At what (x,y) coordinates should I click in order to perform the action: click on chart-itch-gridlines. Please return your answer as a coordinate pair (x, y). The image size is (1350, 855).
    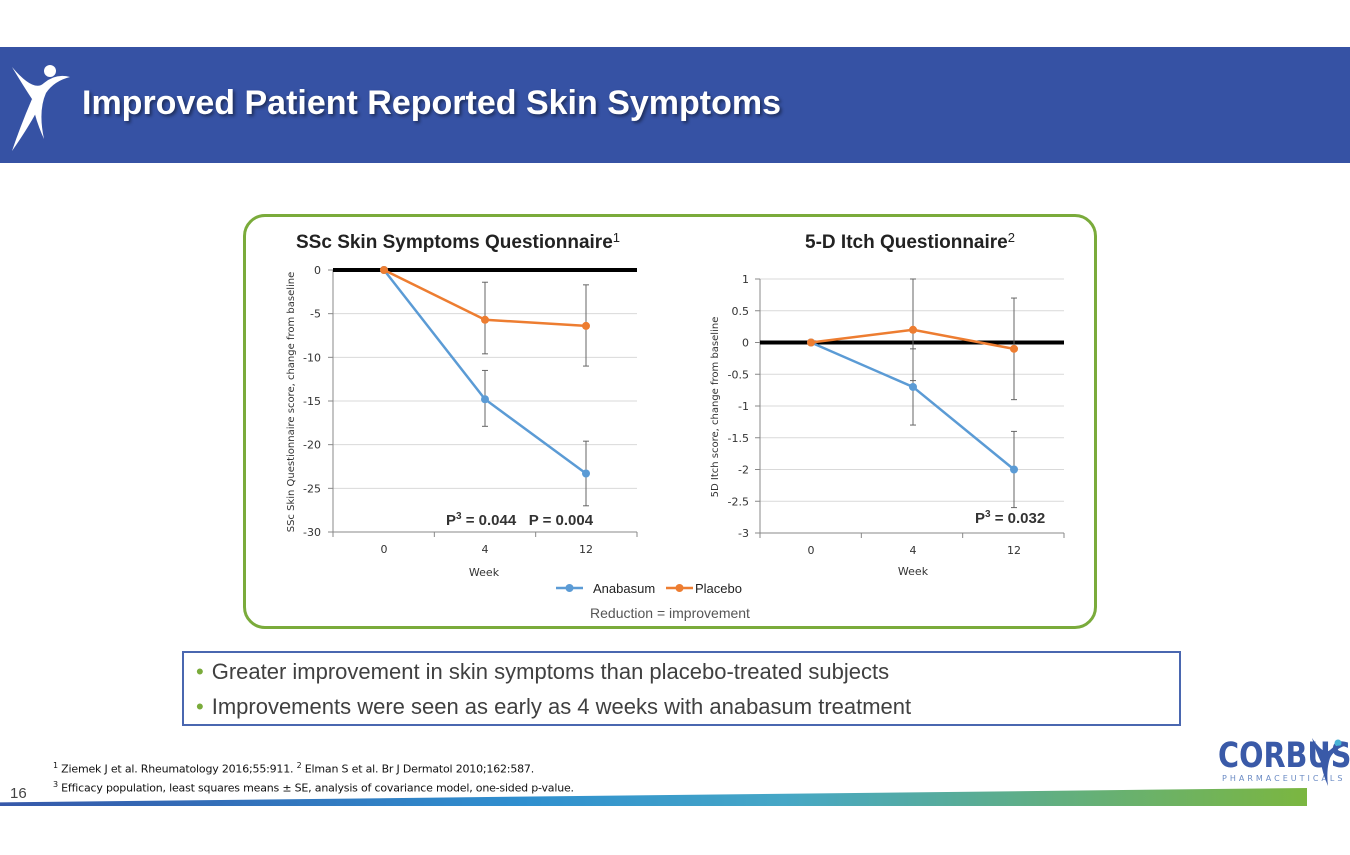
    Looking at the image, I should click on (910, 408).